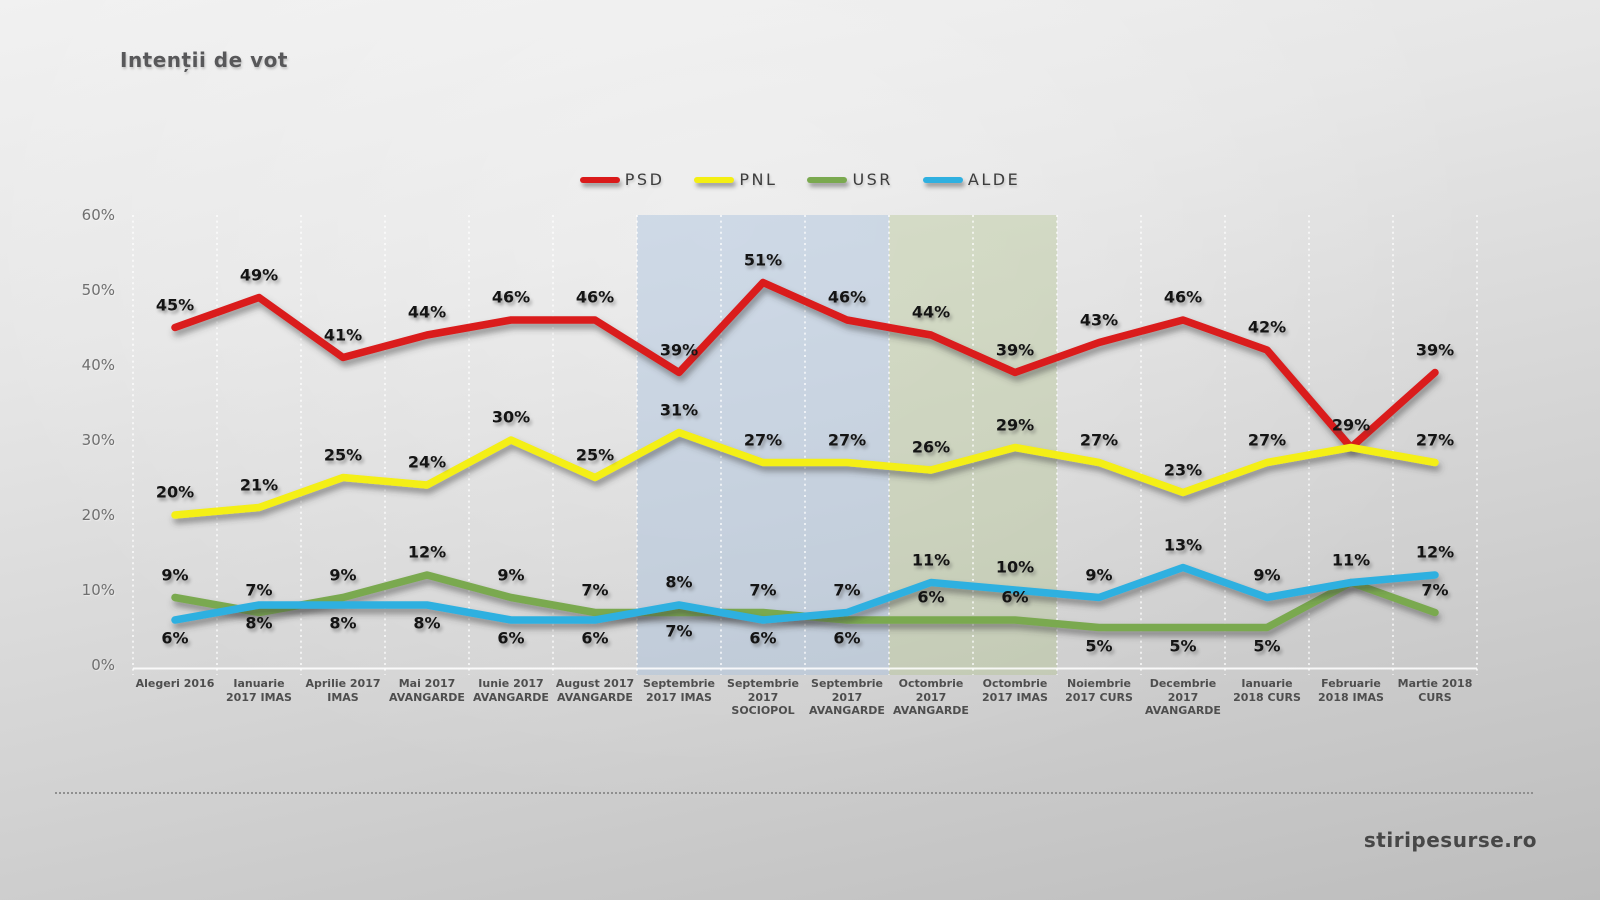 The width and height of the screenshot is (1600, 900). What do you see at coordinates (343, 697) in the screenshot?
I see `x-tick-line: IMAS` at bounding box center [343, 697].